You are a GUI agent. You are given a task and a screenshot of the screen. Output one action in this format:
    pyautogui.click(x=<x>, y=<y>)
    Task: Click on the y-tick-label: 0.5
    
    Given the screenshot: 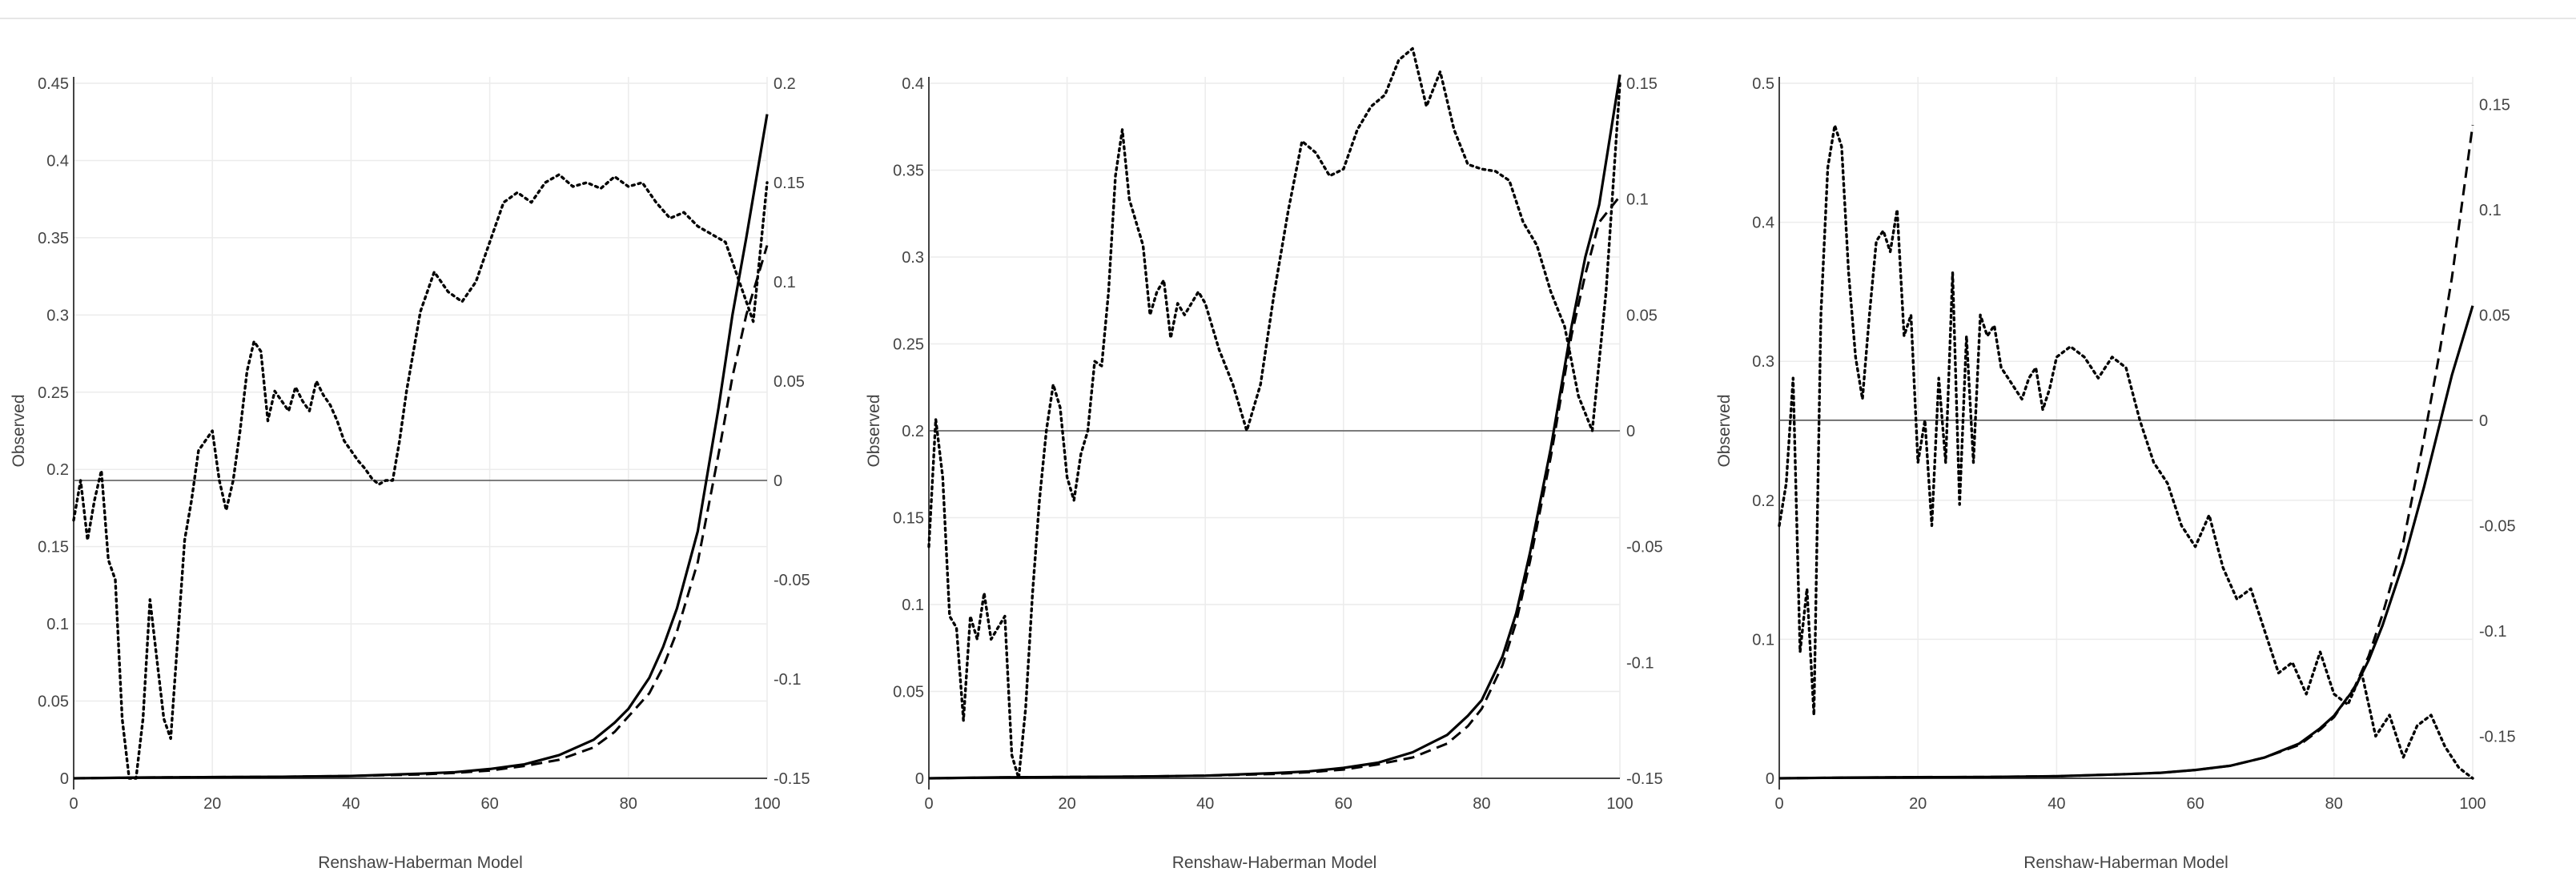 What is the action you would take?
    pyautogui.click(x=1763, y=84)
    